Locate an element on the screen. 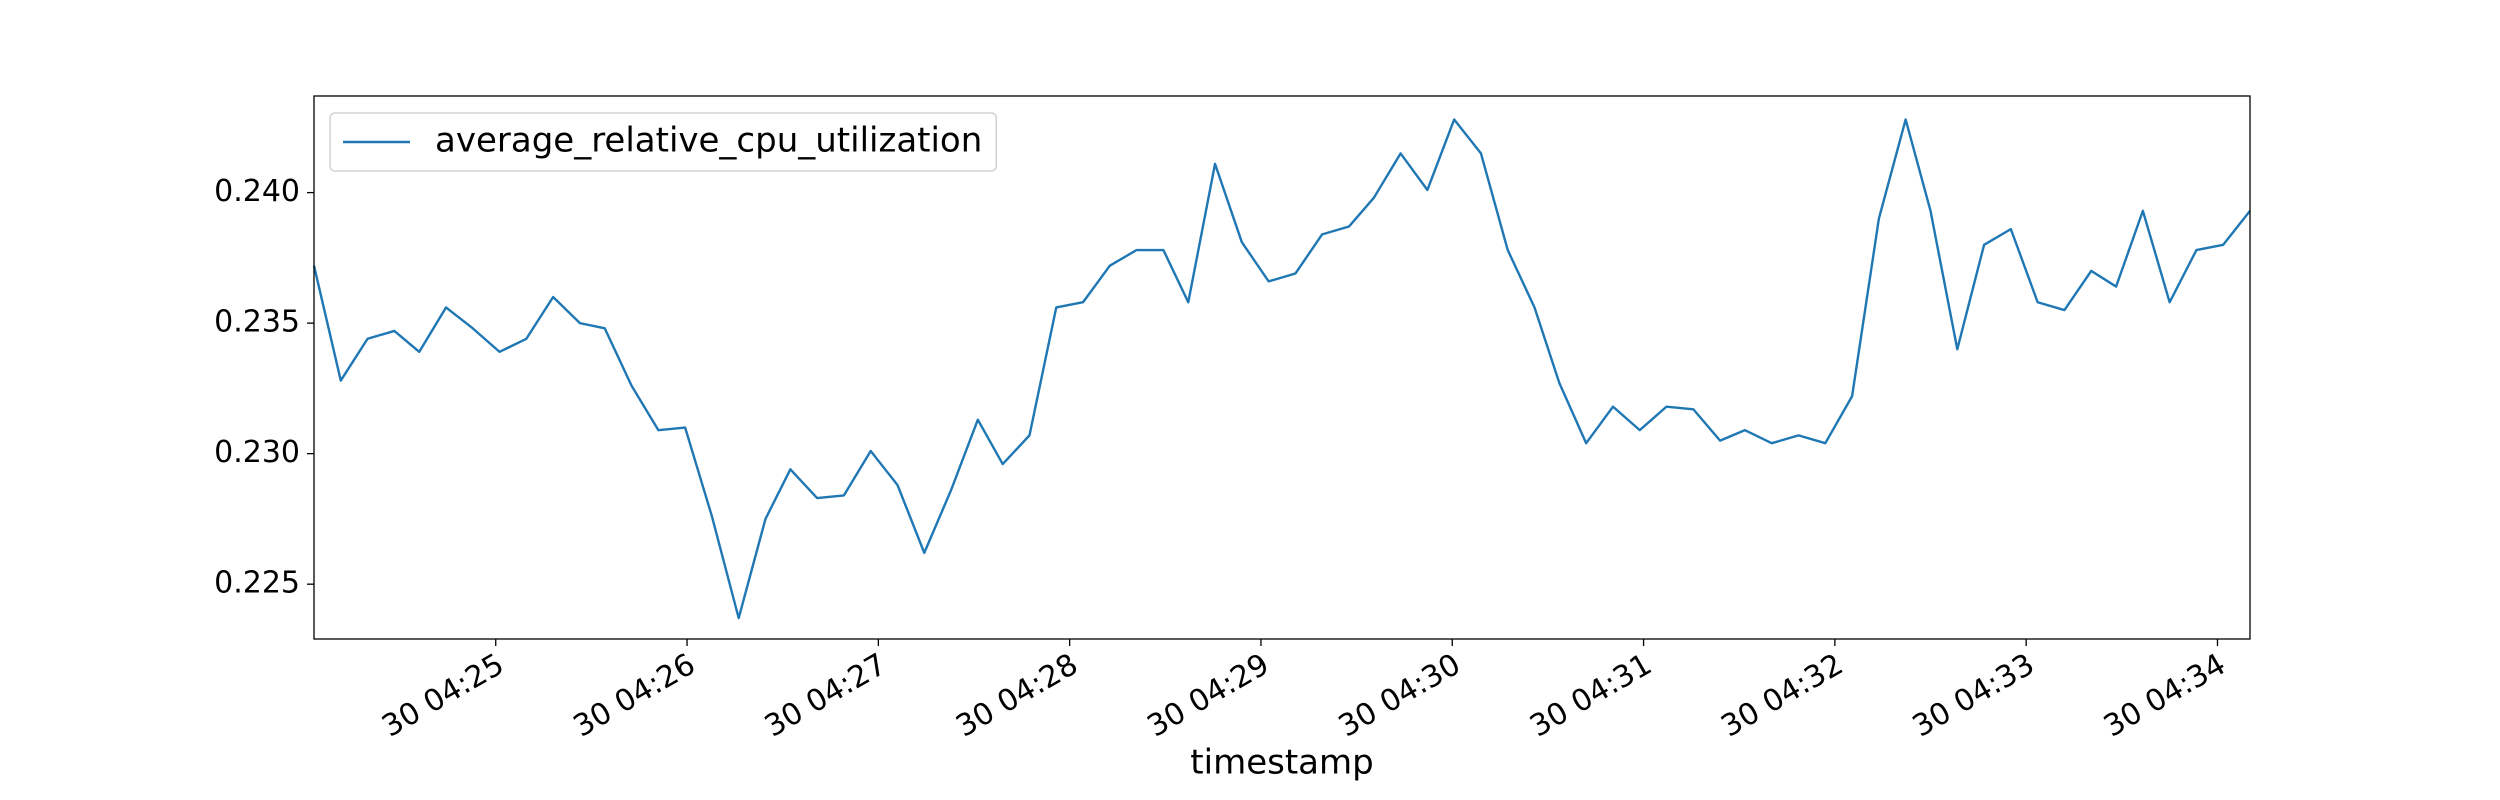 This screenshot has height=800, width=2500. x-tick-label: 30 04:29 is located at coordinates (1209, 695).